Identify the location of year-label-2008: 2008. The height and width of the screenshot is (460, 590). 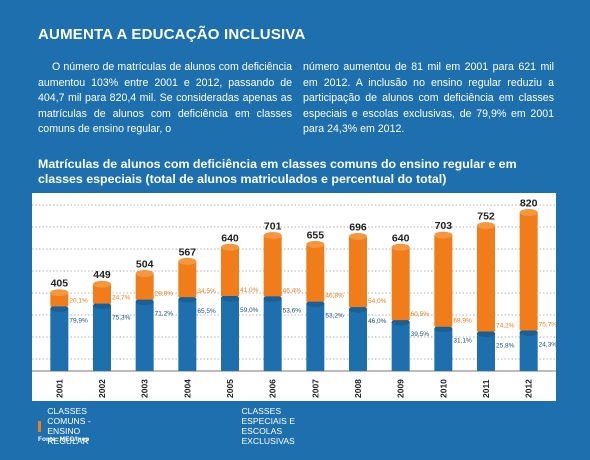
(358, 388).